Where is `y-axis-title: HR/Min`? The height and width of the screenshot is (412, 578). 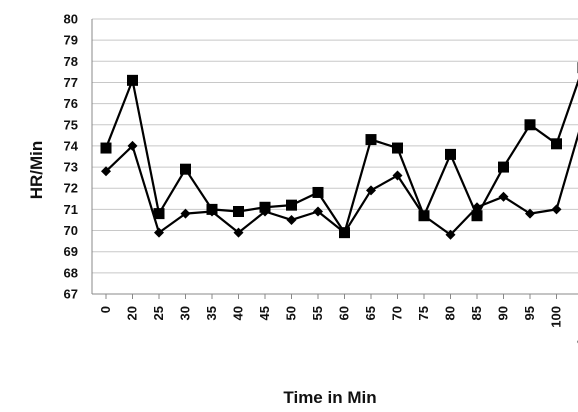
y-axis-title: HR/Min is located at coordinates (36, 170).